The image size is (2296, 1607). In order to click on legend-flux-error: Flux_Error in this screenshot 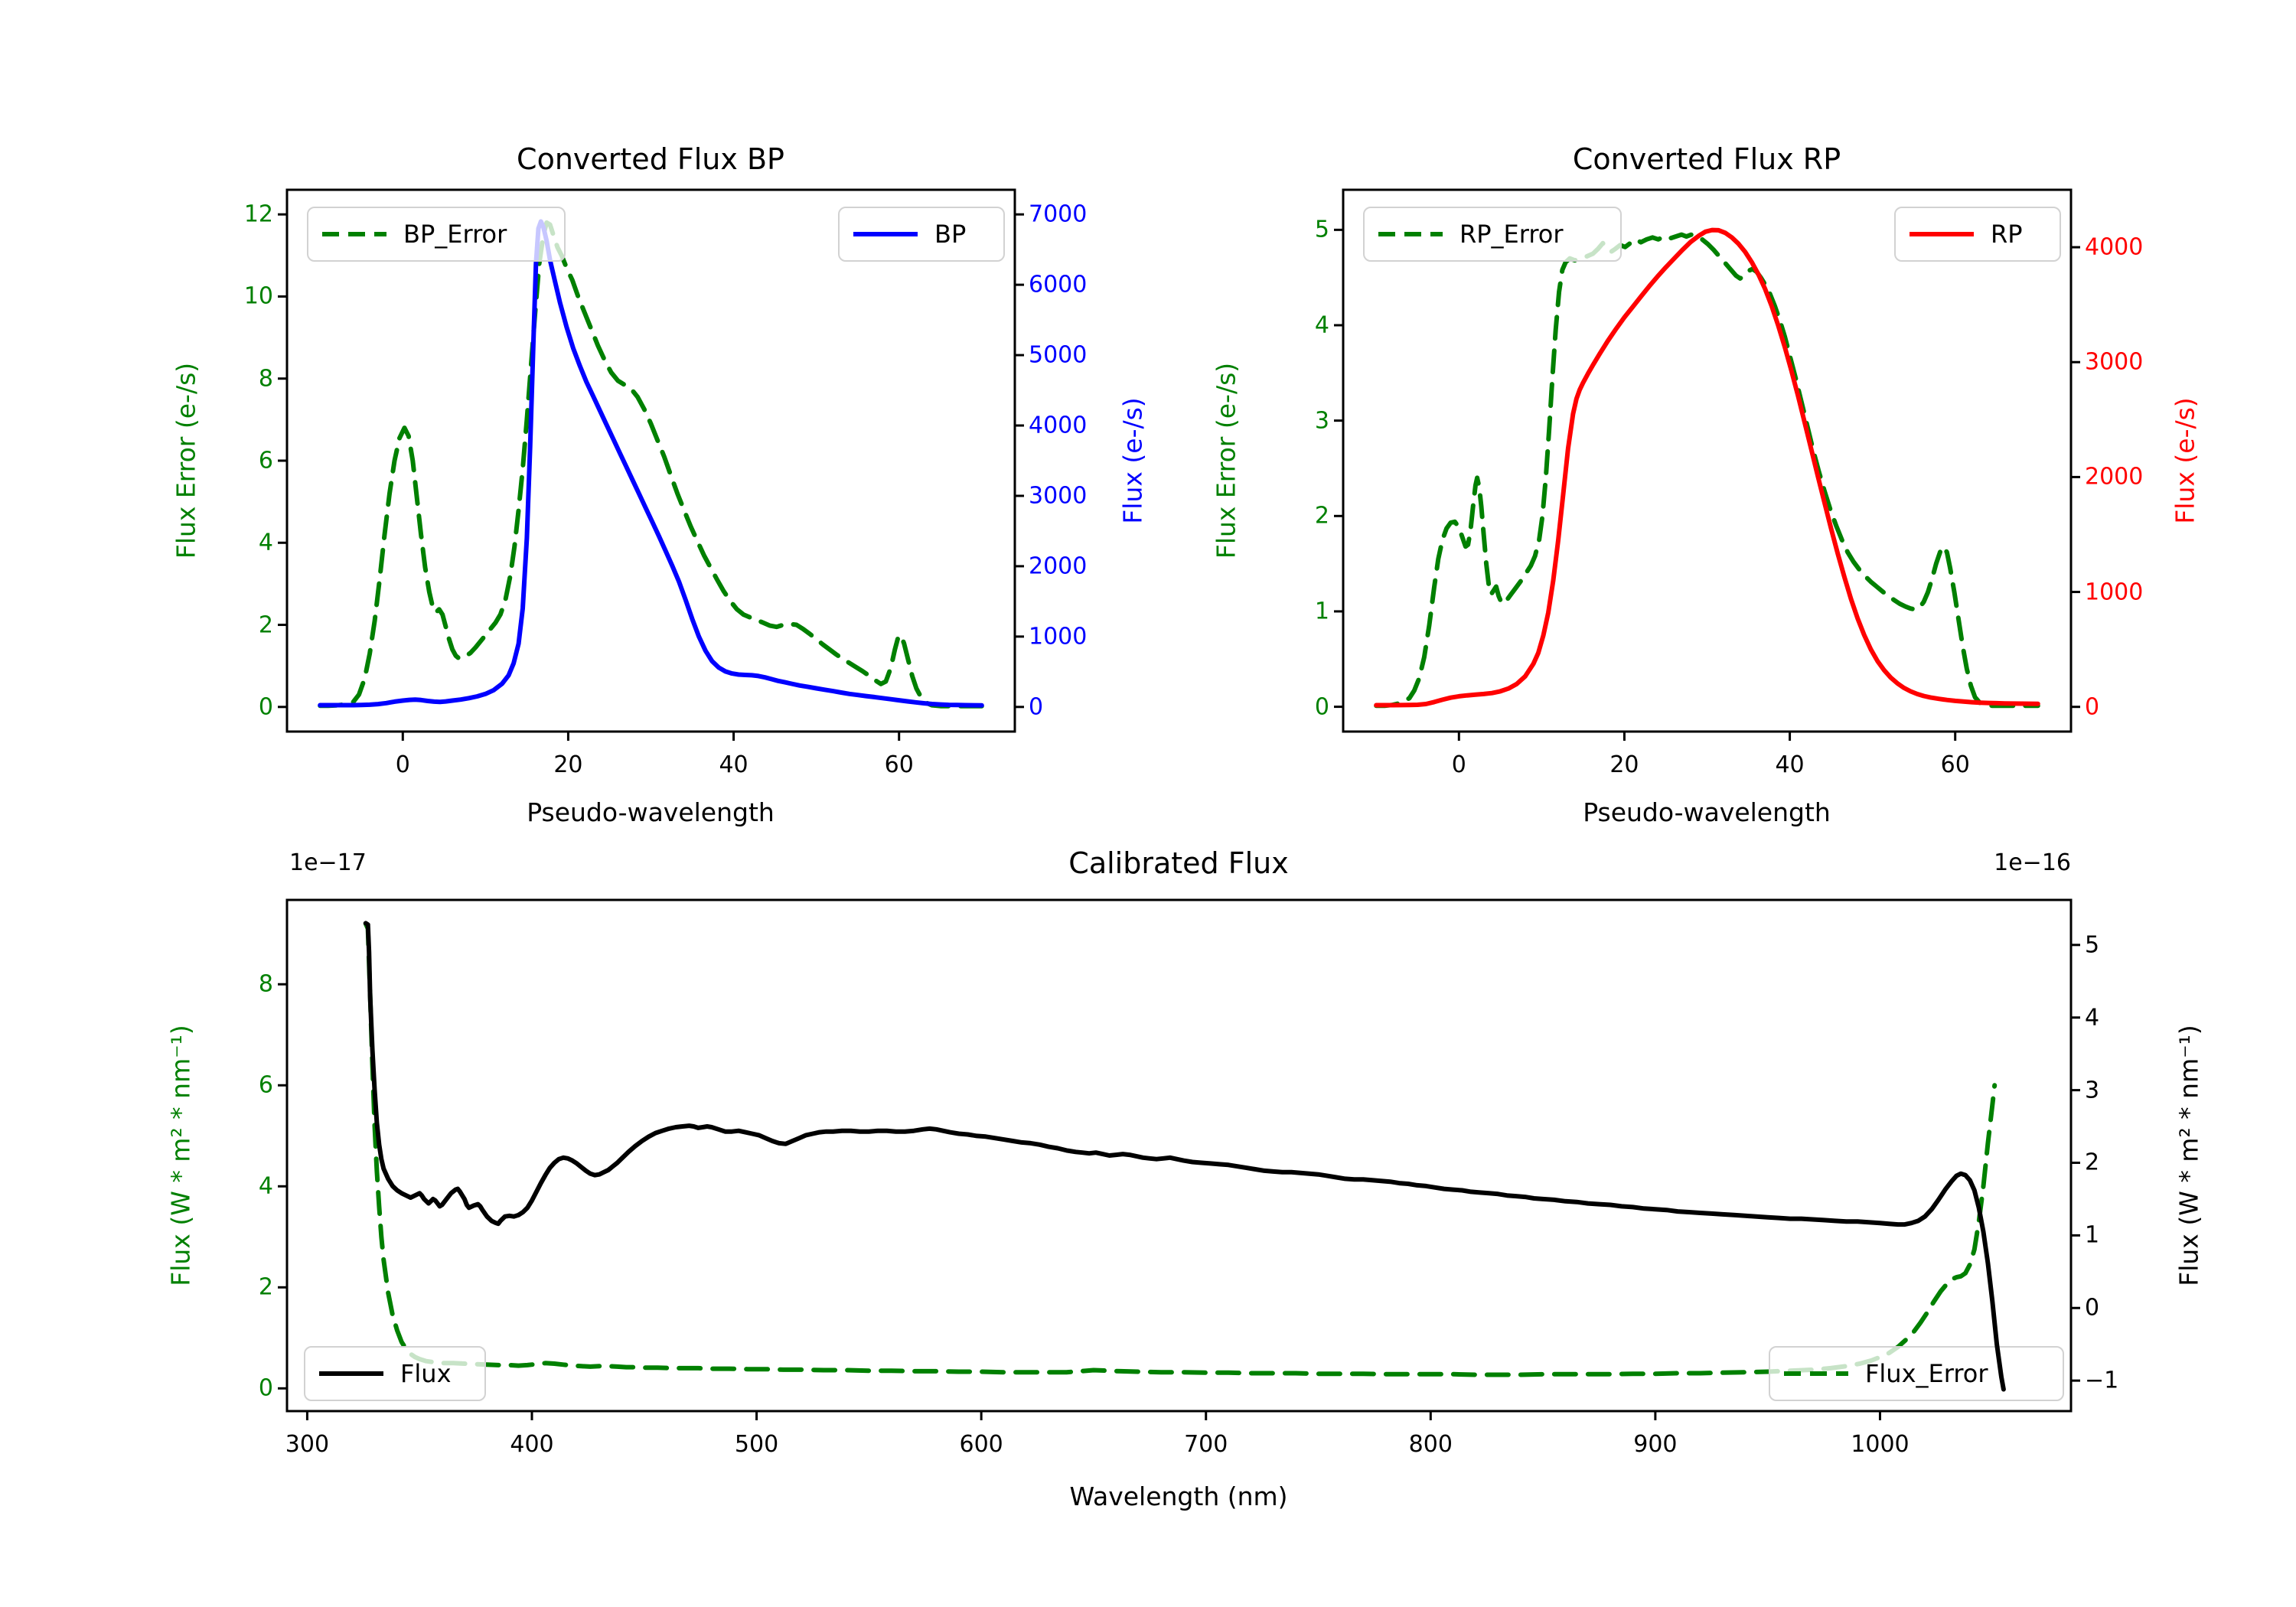, I will do `click(1916, 1373)`.